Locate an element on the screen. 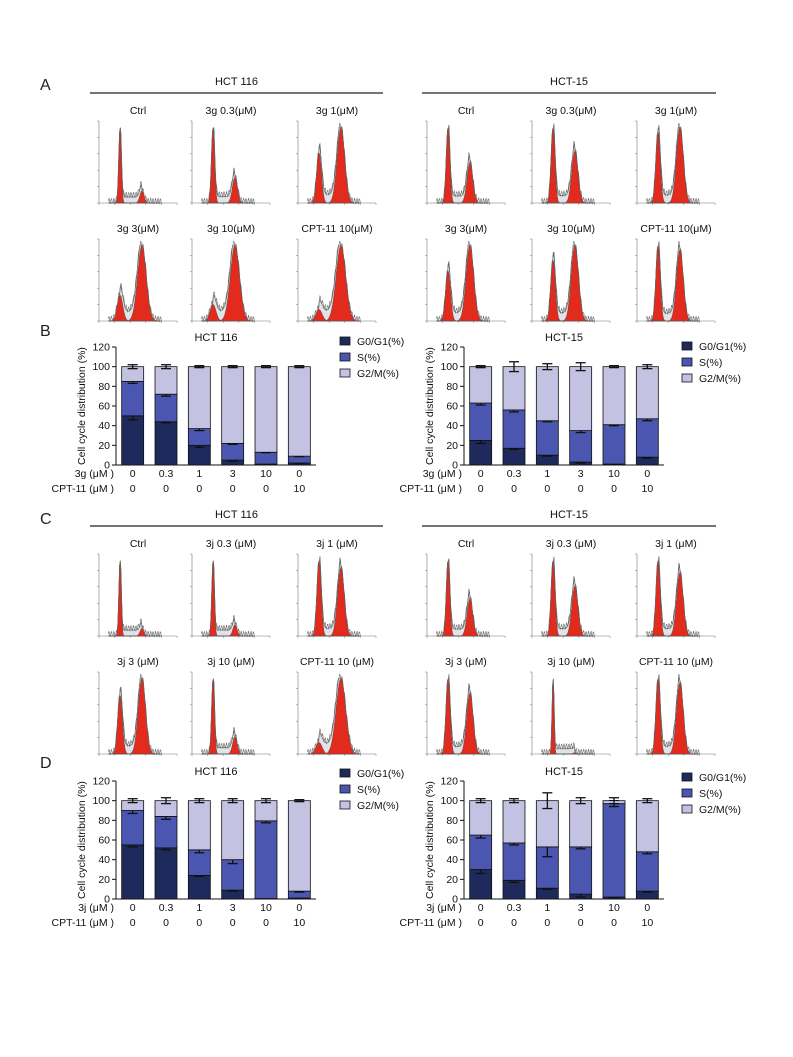  panel-label-b: B is located at coordinates (45, 331).